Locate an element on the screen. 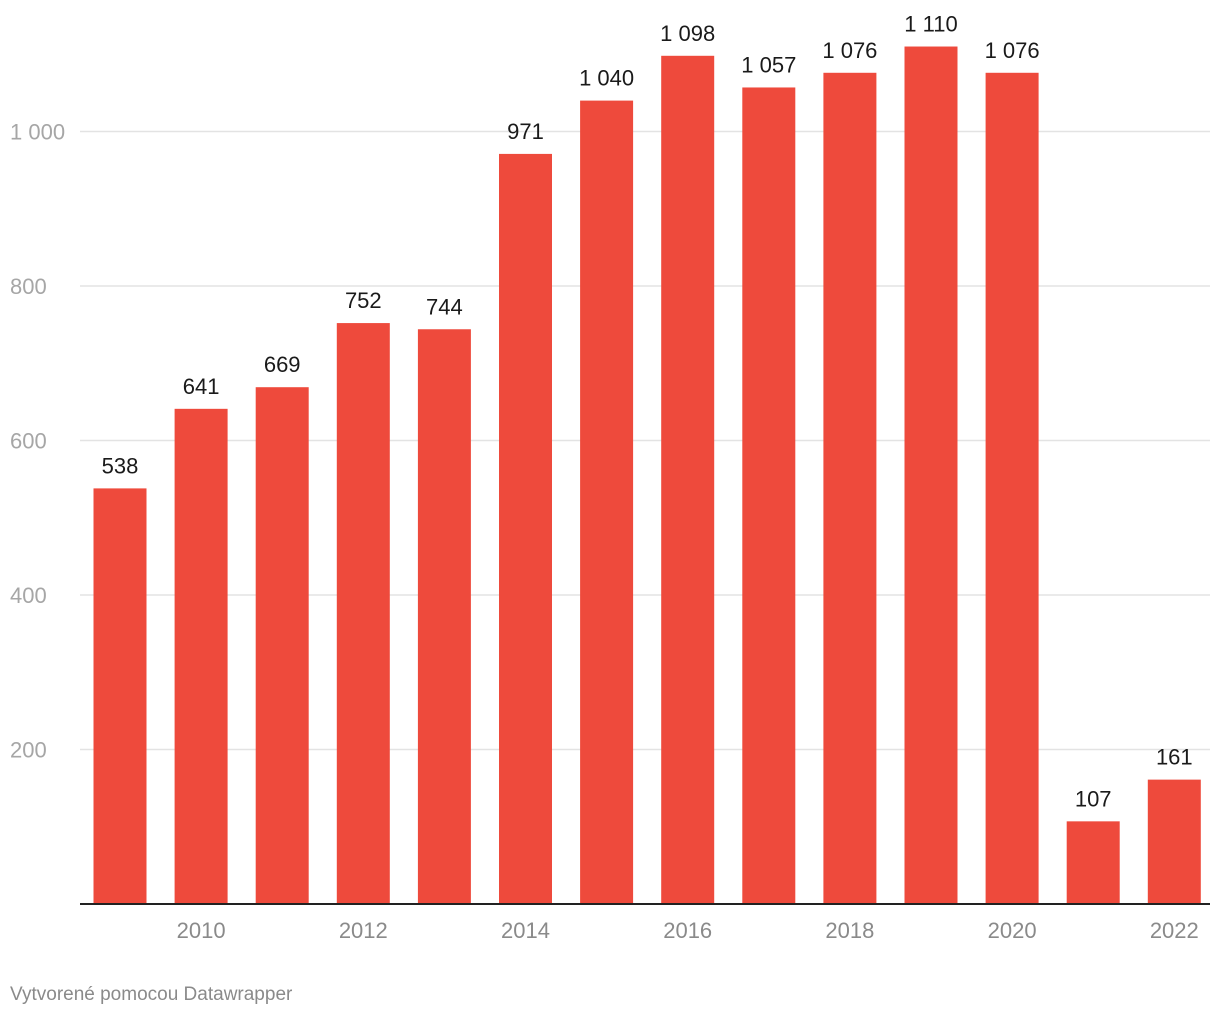  x-tick-label: 2018 is located at coordinates (849, 930).